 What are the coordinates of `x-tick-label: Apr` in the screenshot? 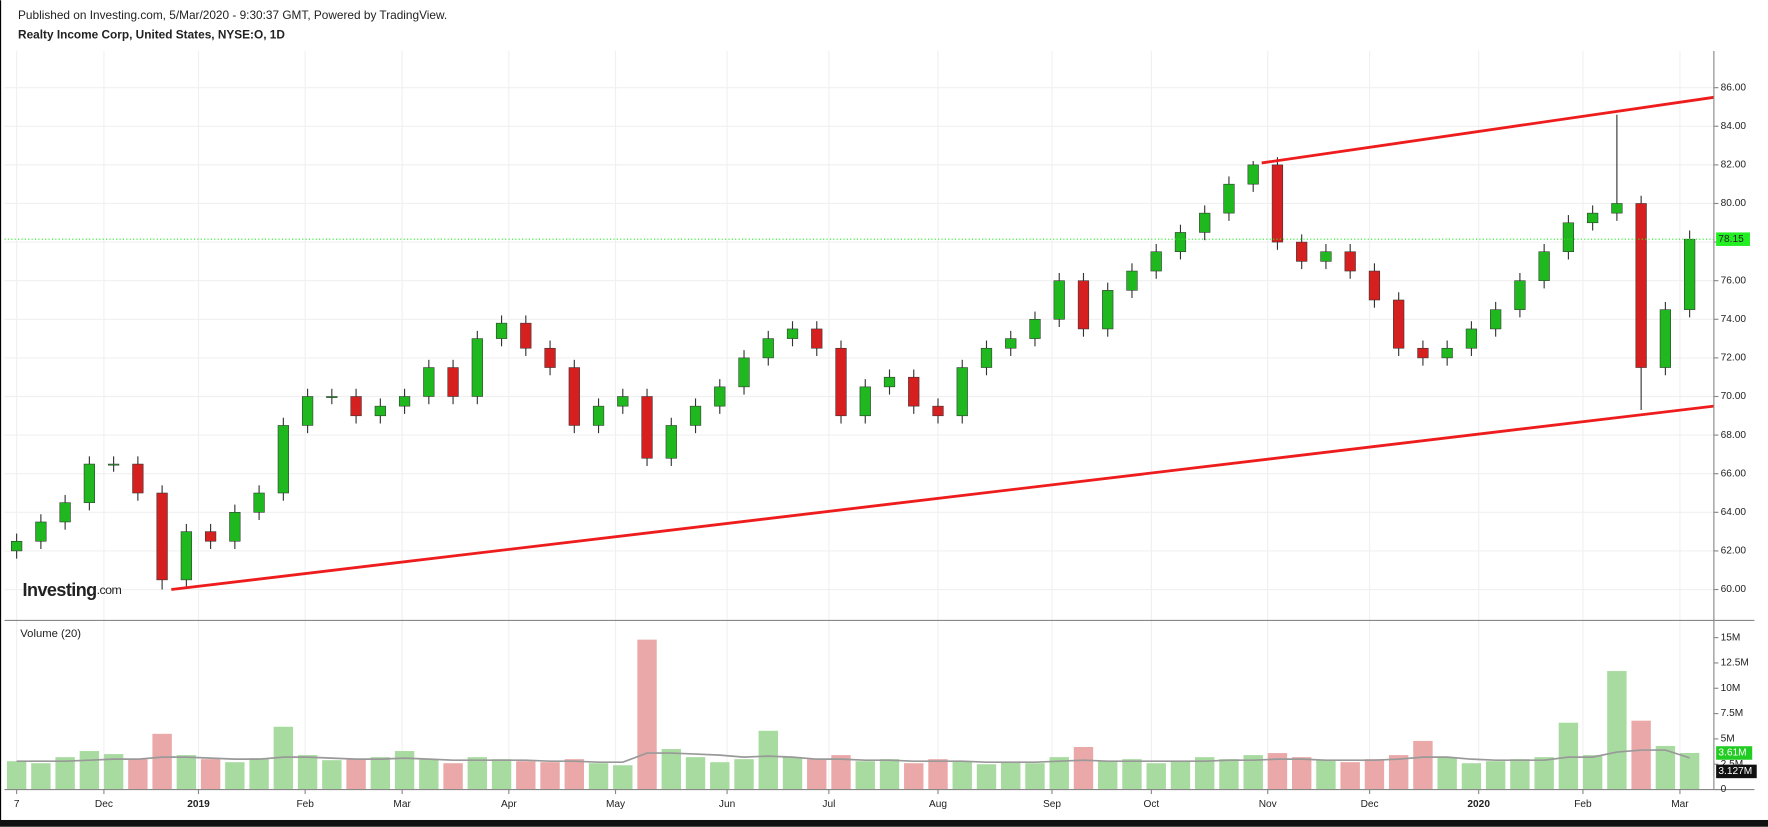 It's located at (509, 804).